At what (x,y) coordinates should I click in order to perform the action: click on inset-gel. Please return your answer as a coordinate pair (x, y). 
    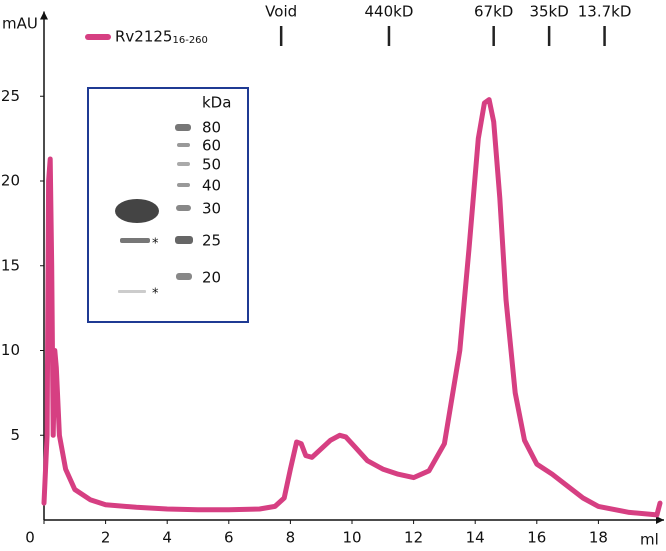
    Looking at the image, I should click on (168, 205).